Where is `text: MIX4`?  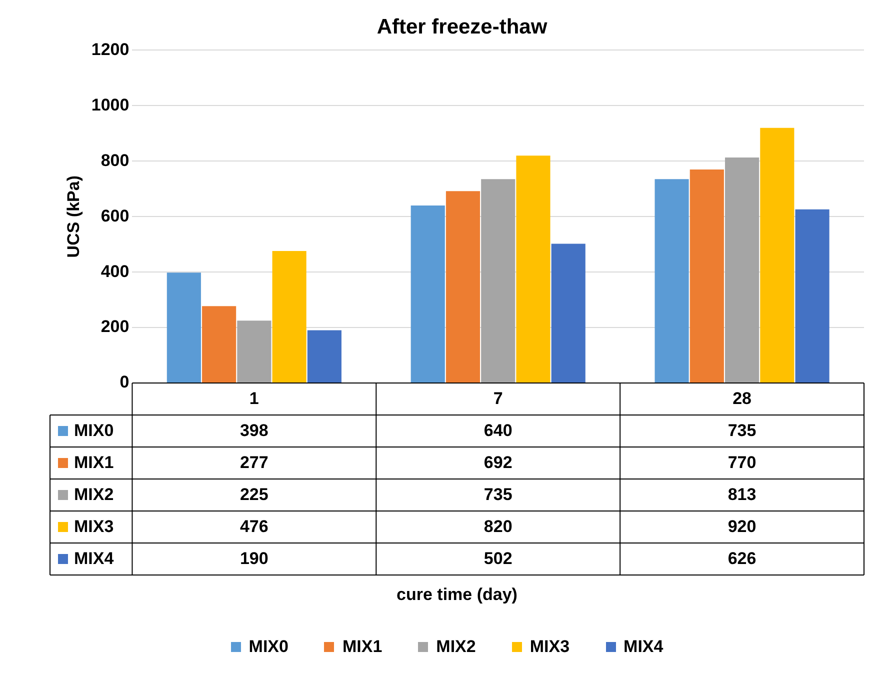 text: MIX4 is located at coordinates (94, 558).